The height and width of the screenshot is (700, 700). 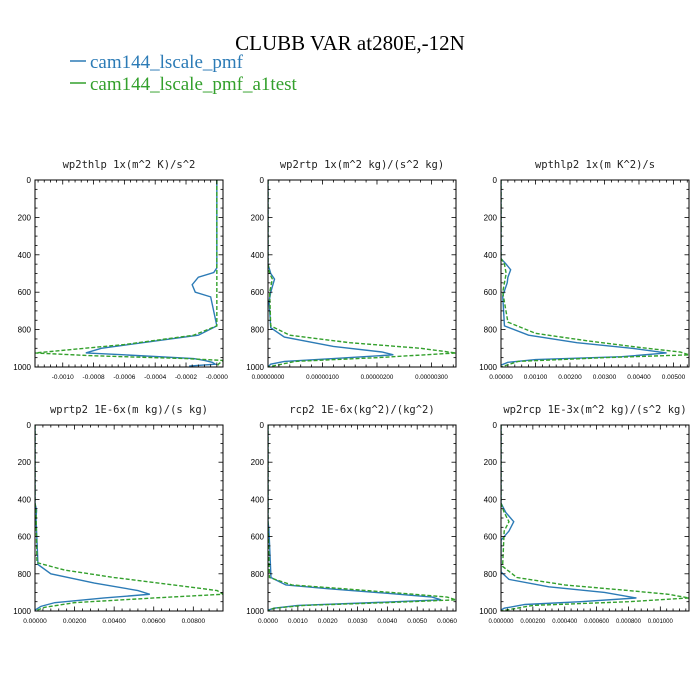 What do you see at coordinates (194, 84) in the screenshot?
I see `legend-label-2: cam144_lscale_pmf_a1test` at bounding box center [194, 84].